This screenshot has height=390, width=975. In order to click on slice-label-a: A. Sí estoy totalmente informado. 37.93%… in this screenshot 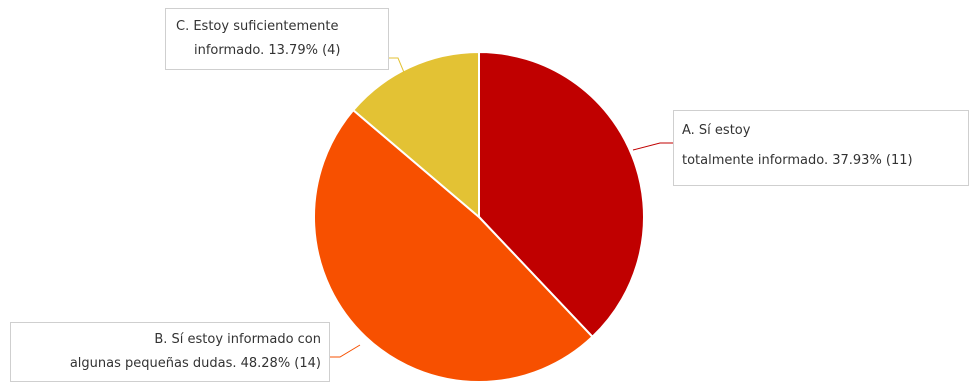, I will do `click(821, 148)`.